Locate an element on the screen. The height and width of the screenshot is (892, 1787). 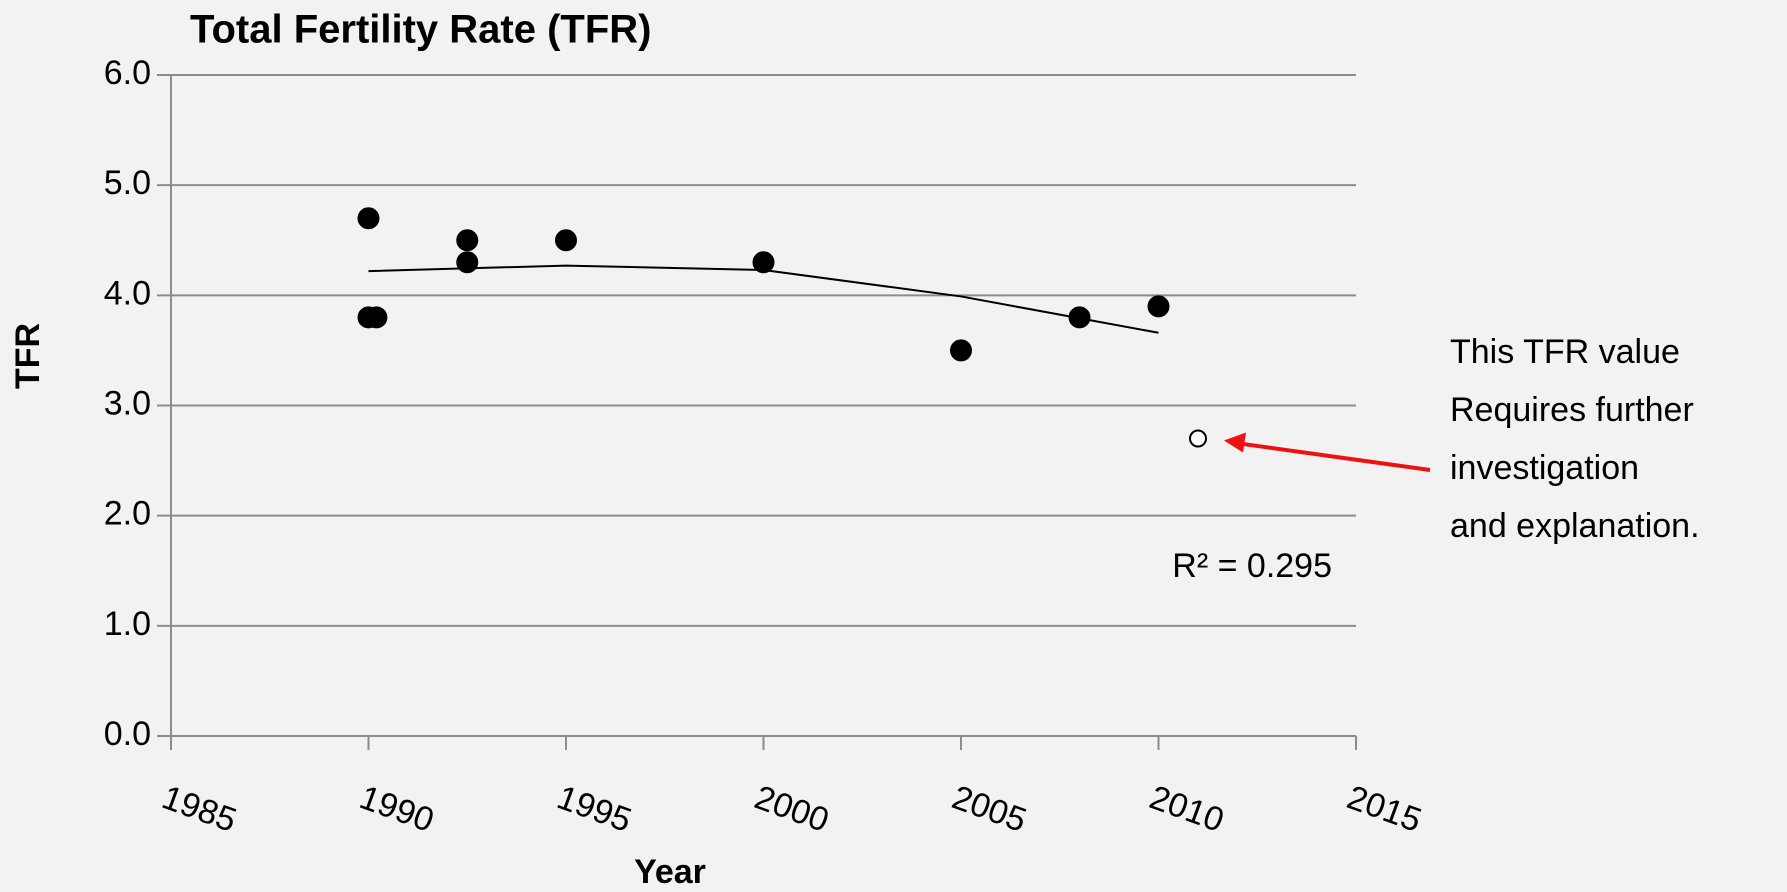
trendline is located at coordinates (763, 299).